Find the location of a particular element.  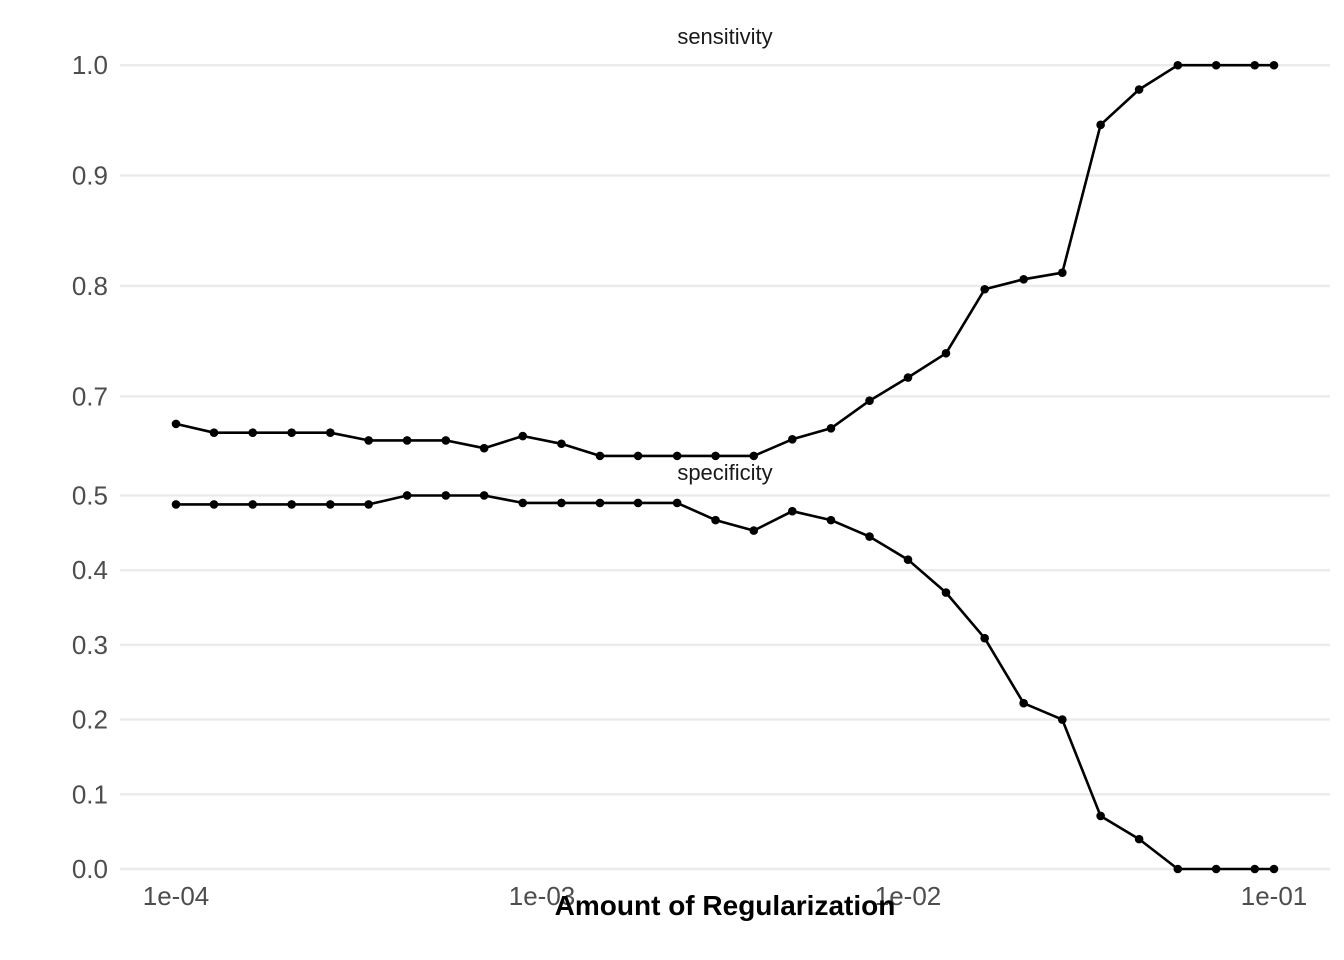

specificity-y-tick-label: 0.0 is located at coordinates (90, 869).